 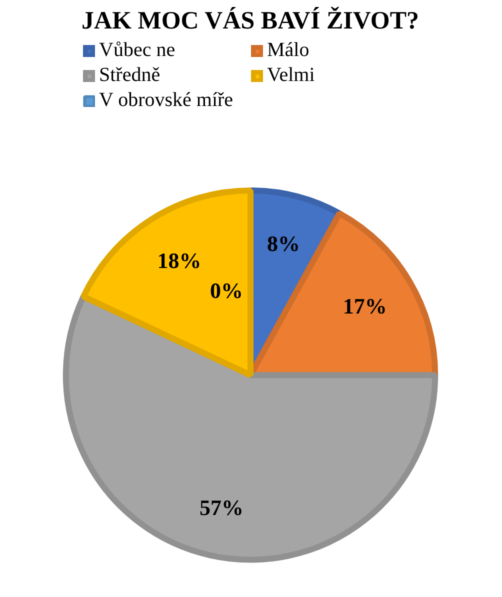 I want to click on data-label: 18%, so click(x=179, y=260).